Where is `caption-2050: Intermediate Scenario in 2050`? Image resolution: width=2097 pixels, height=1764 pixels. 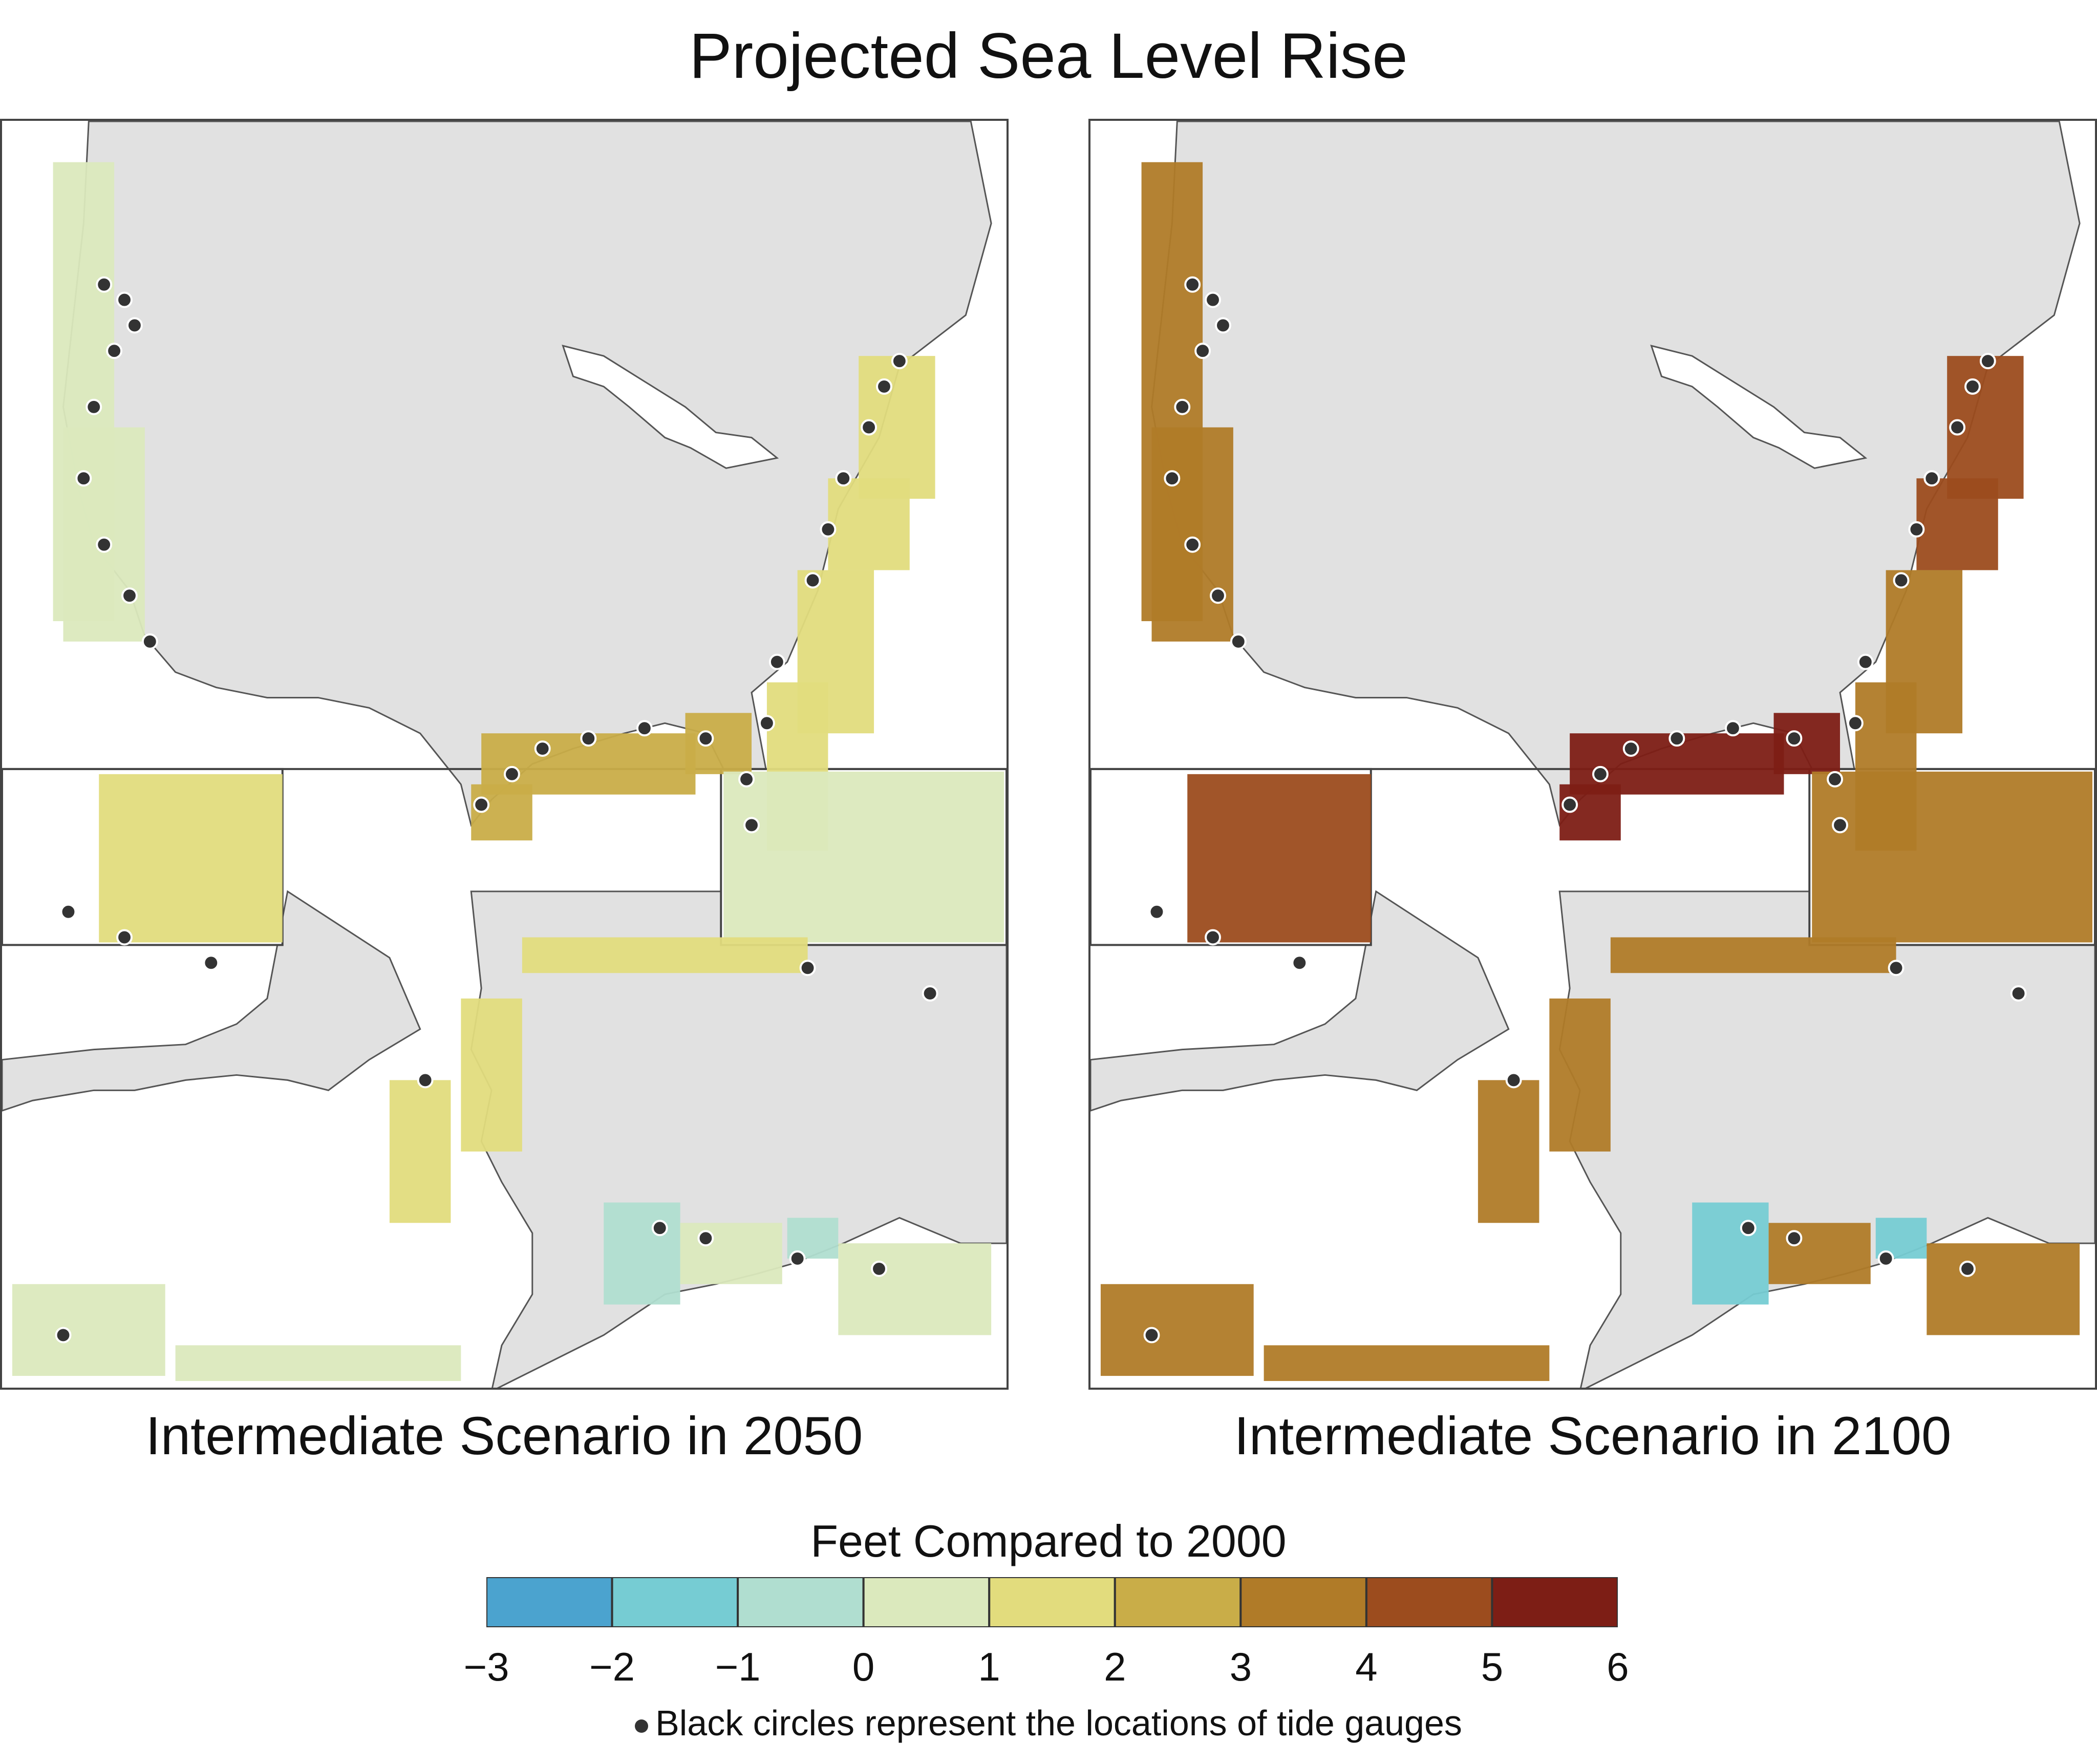
caption-2050: Intermediate Scenario in 2050 is located at coordinates (504, 1436).